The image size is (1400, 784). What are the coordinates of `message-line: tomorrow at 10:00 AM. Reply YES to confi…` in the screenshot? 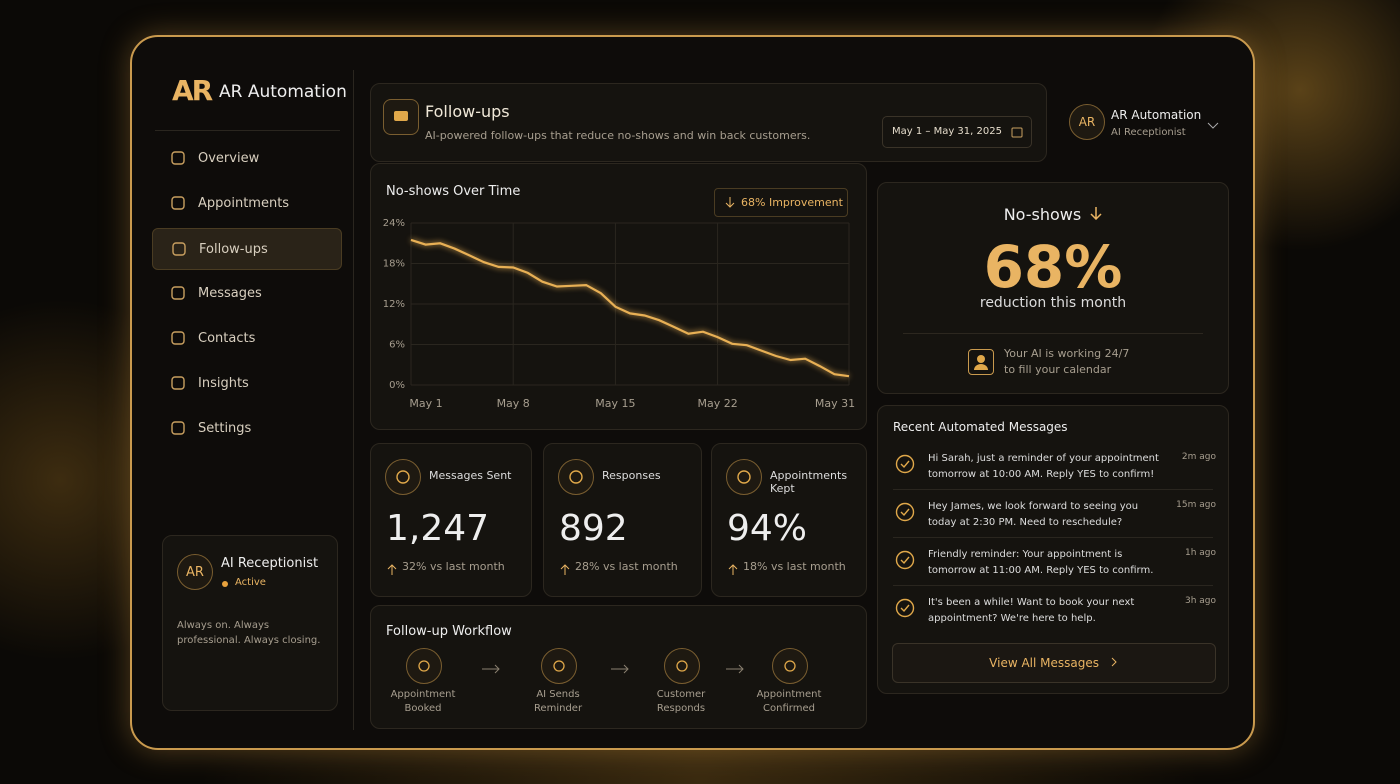 It's located at (1041, 474).